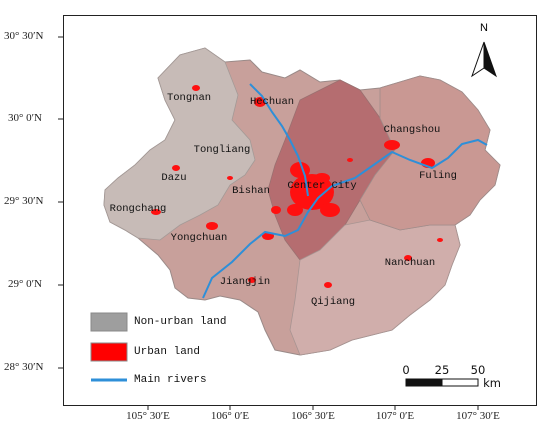 This screenshot has width=550, height=435. I want to click on legend-swatch-urban, so click(109, 352).